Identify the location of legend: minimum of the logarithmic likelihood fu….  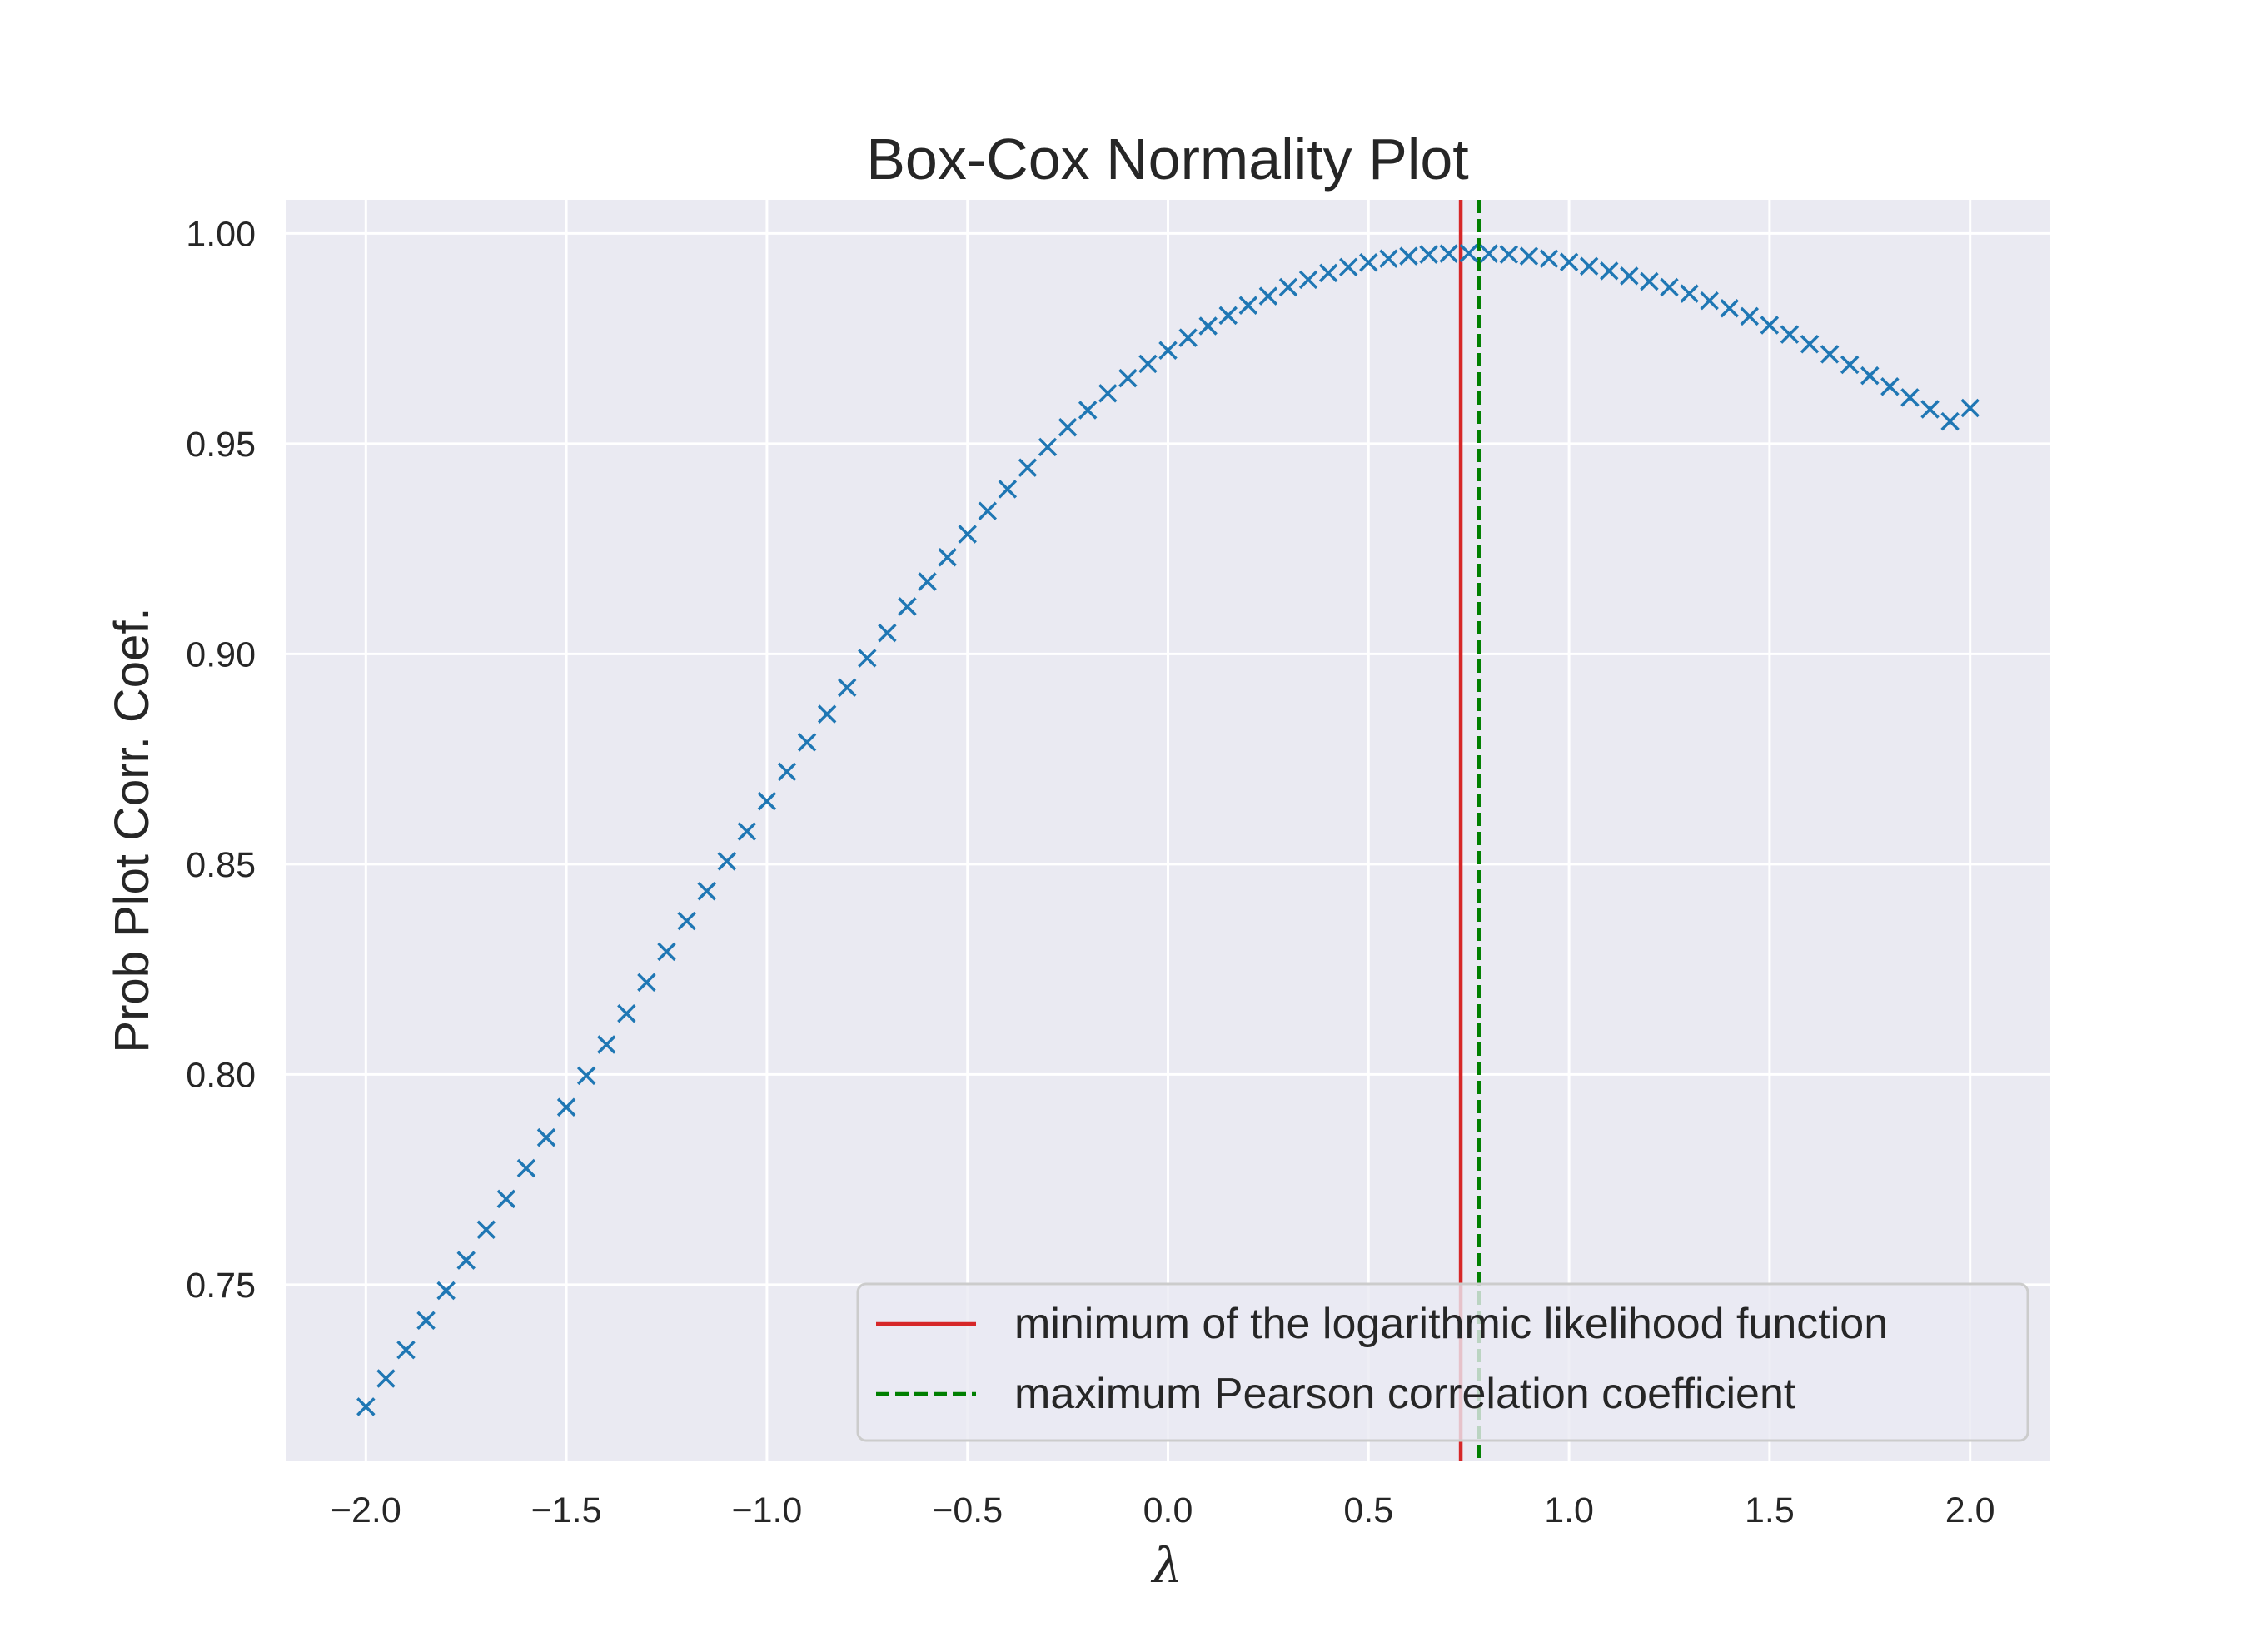
(1442, 1362).